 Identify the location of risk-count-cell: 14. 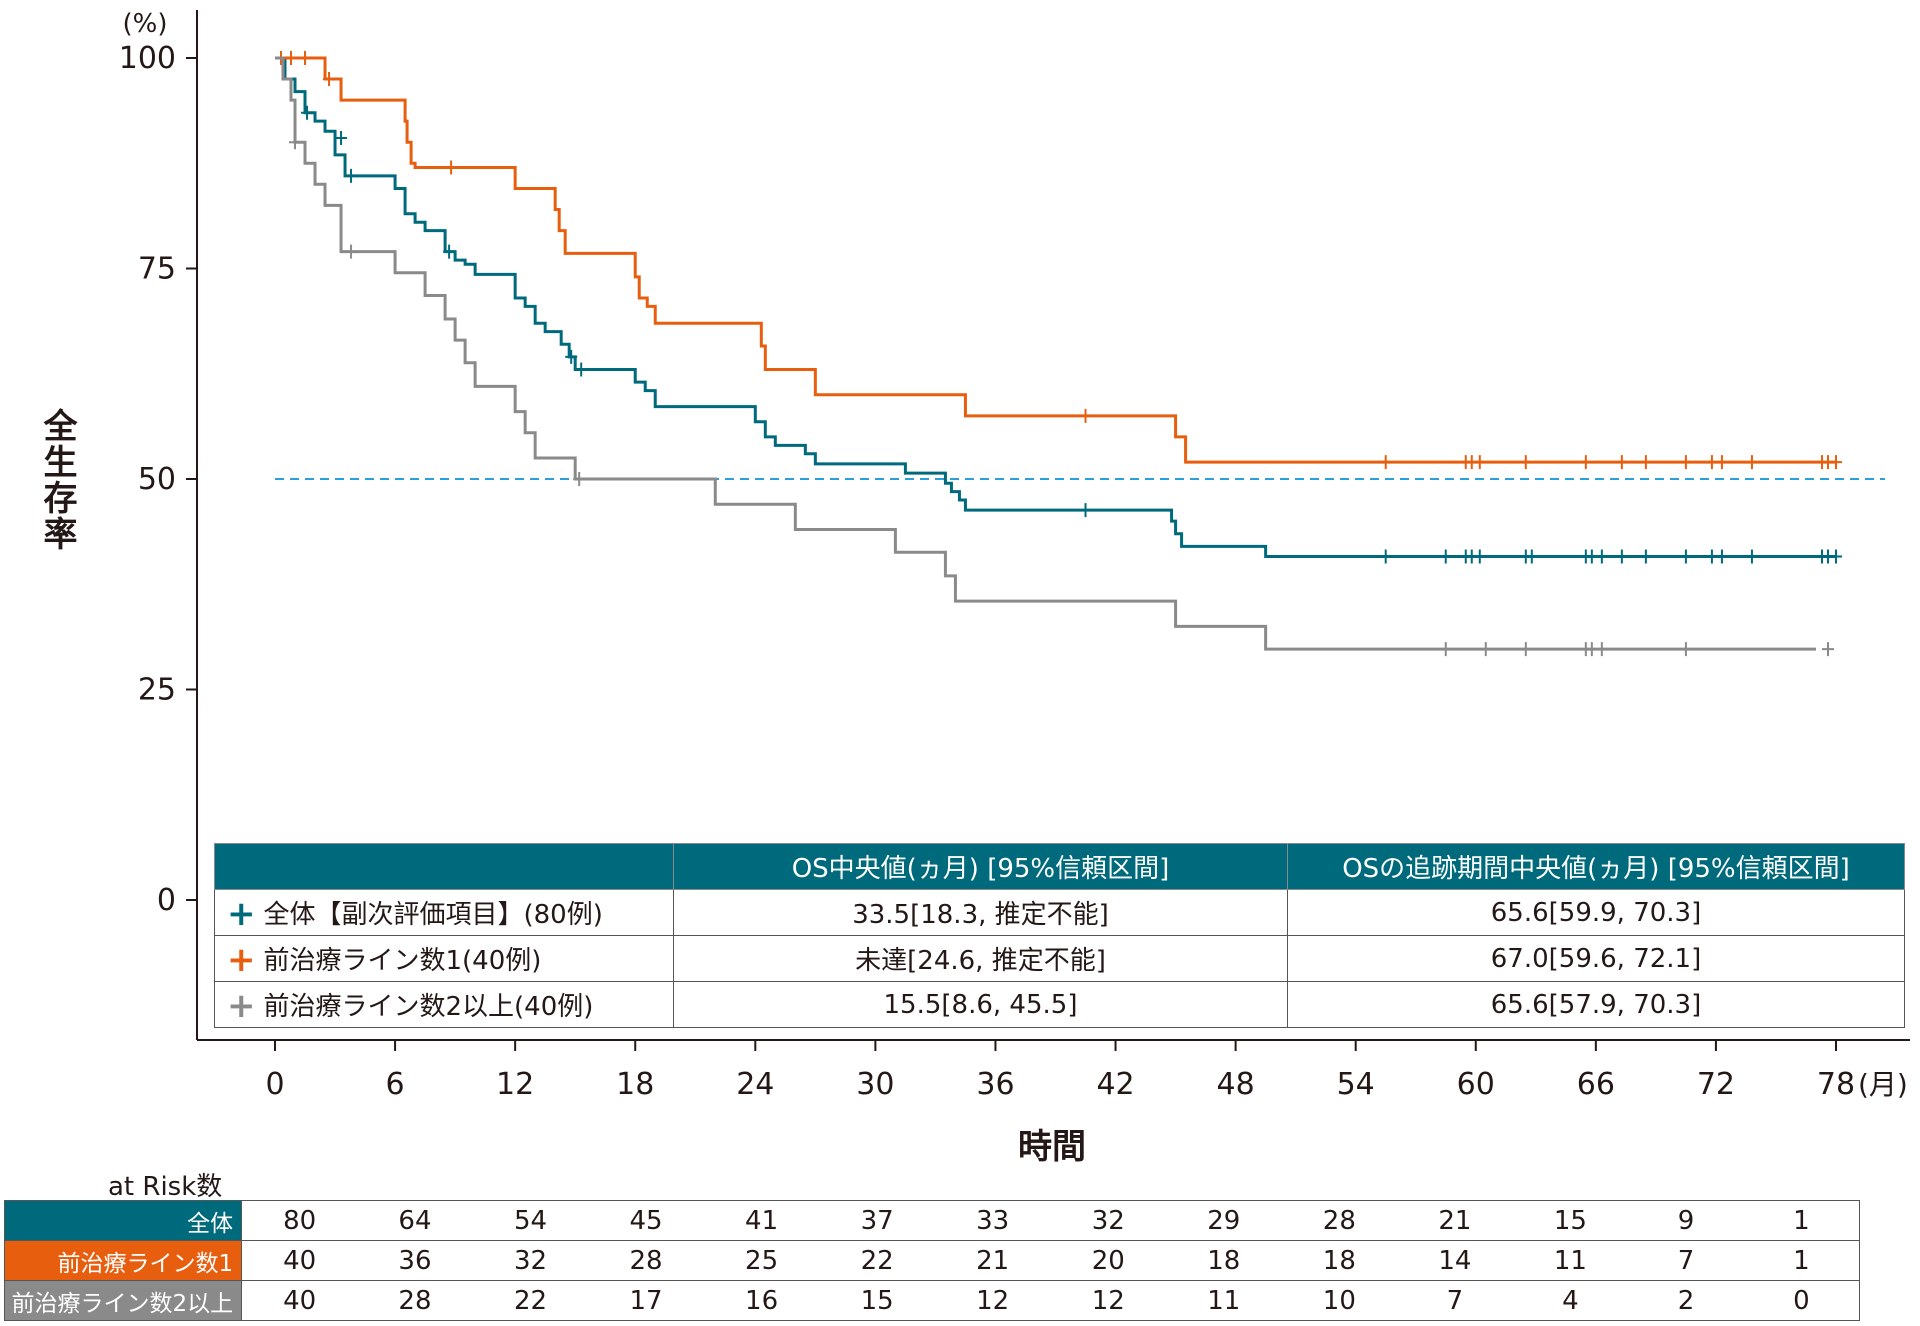
(1455, 1260).